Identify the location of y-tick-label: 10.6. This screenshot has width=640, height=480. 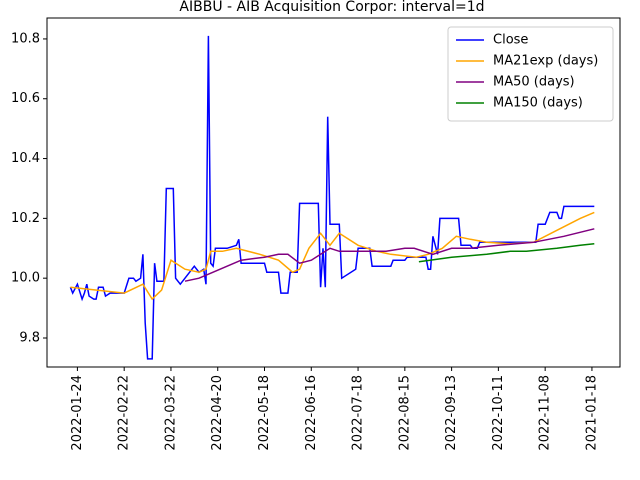
(25, 98).